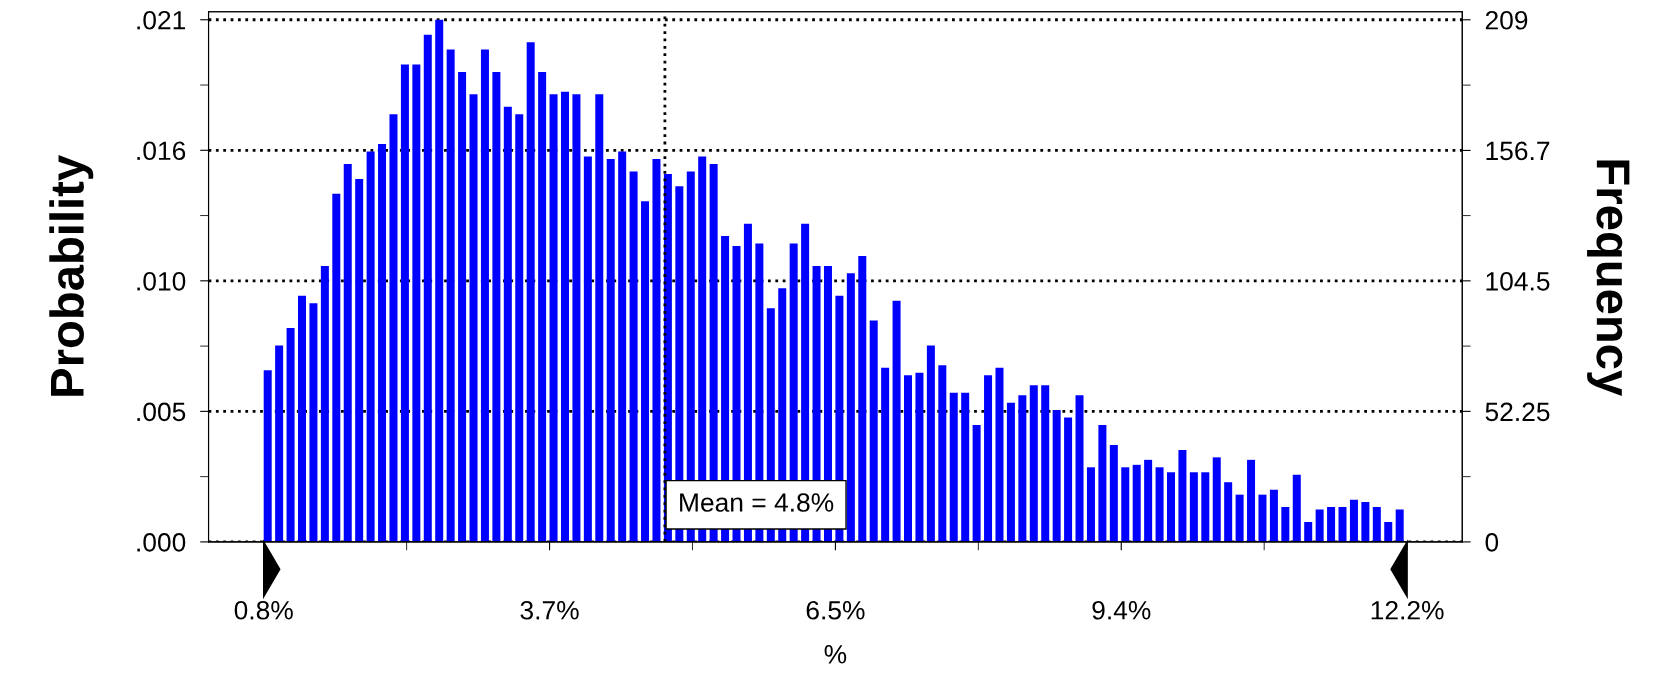 This screenshot has width=1675, height=674. What do you see at coordinates (1518, 281) in the screenshot?
I see `y2-tick-label: 104.5` at bounding box center [1518, 281].